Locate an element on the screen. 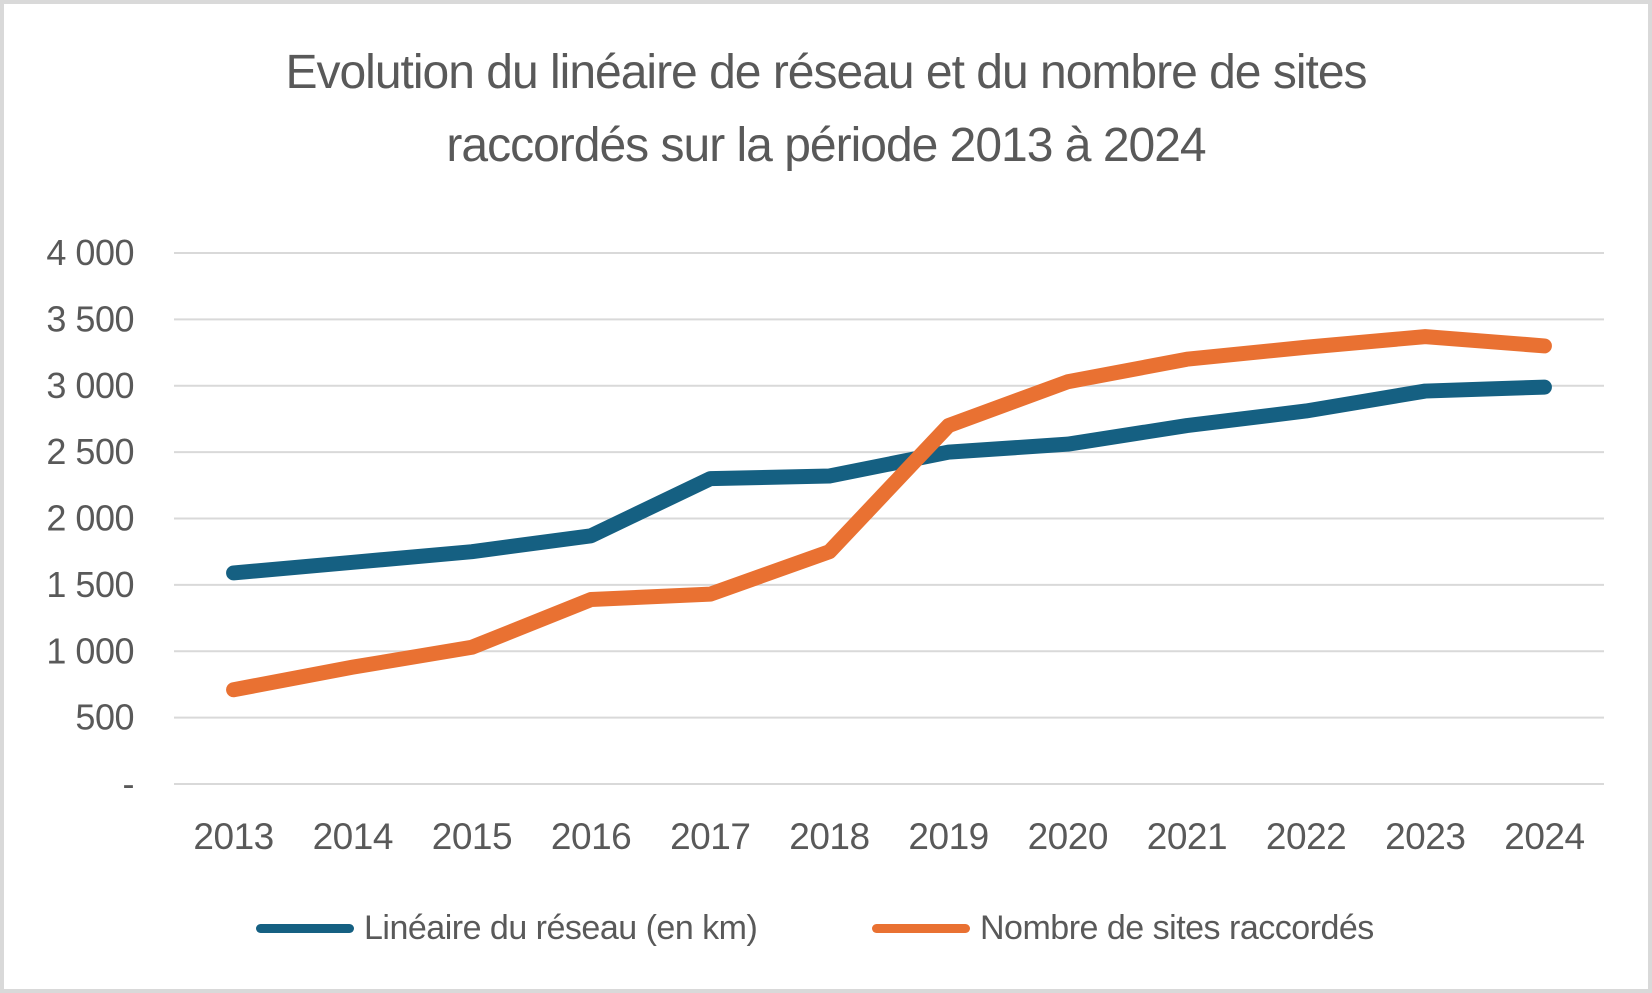 This screenshot has width=1652, height=993. x-axis-tick-label: 2014 is located at coordinates (353, 836).